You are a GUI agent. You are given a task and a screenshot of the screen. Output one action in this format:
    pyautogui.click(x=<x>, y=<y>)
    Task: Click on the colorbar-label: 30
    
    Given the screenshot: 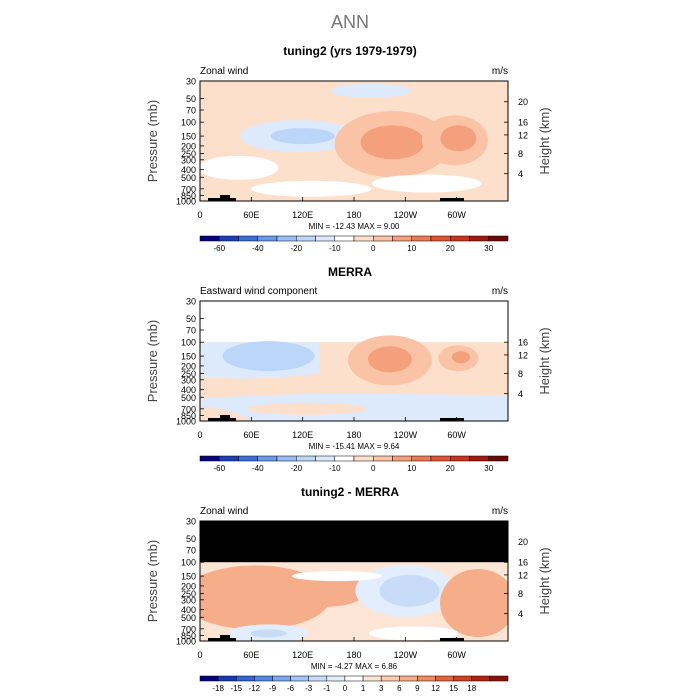 What is the action you would take?
    pyautogui.click(x=488, y=248)
    